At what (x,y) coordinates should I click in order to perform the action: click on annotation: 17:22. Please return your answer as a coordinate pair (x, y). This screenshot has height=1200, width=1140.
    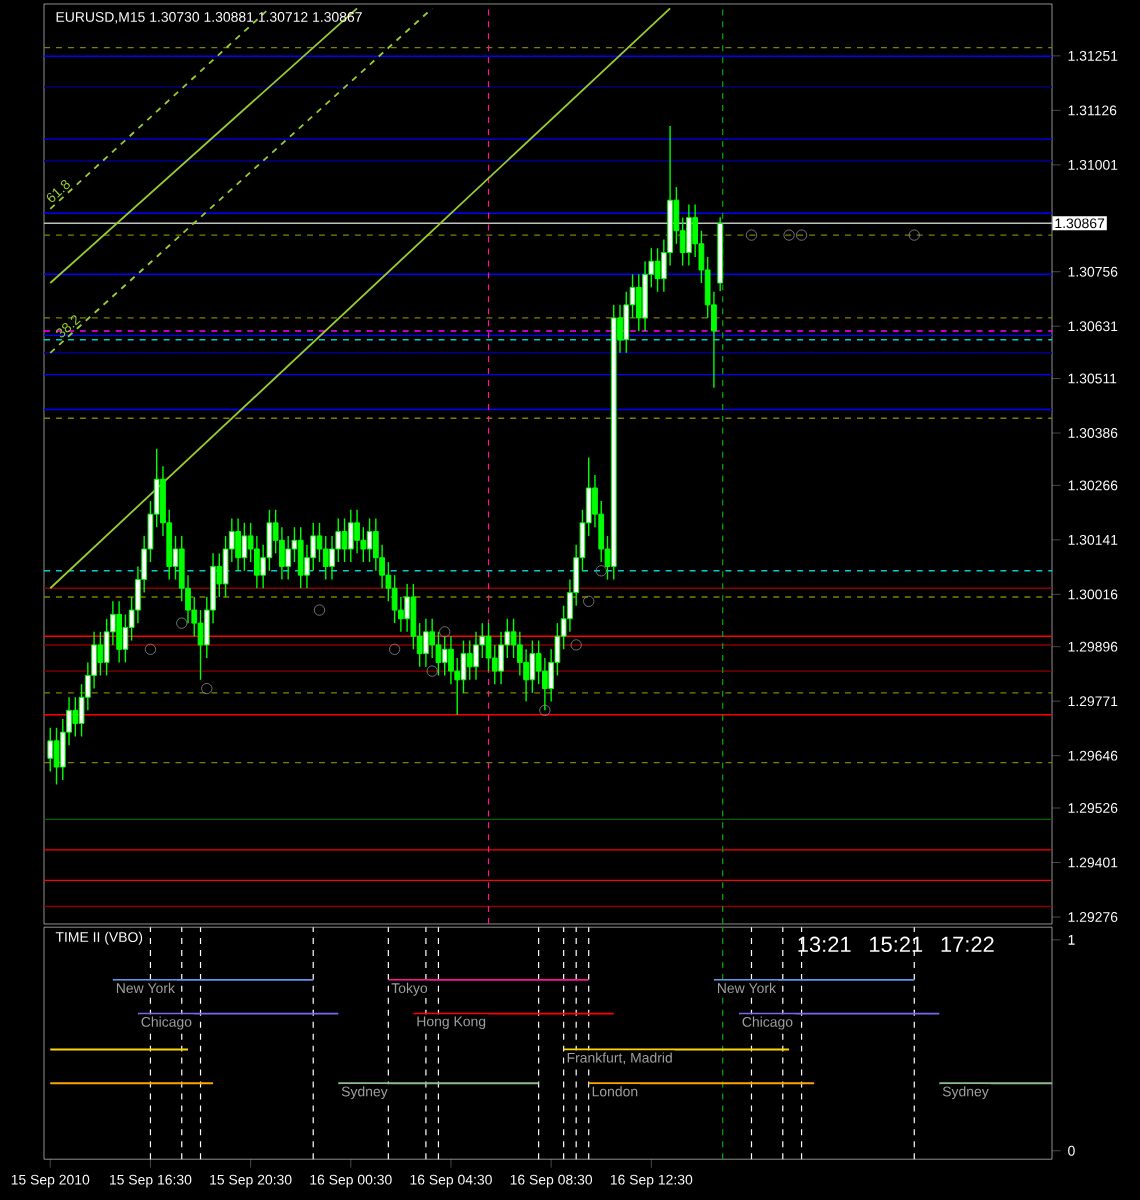
    Looking at the image, I should click on (967, 944).